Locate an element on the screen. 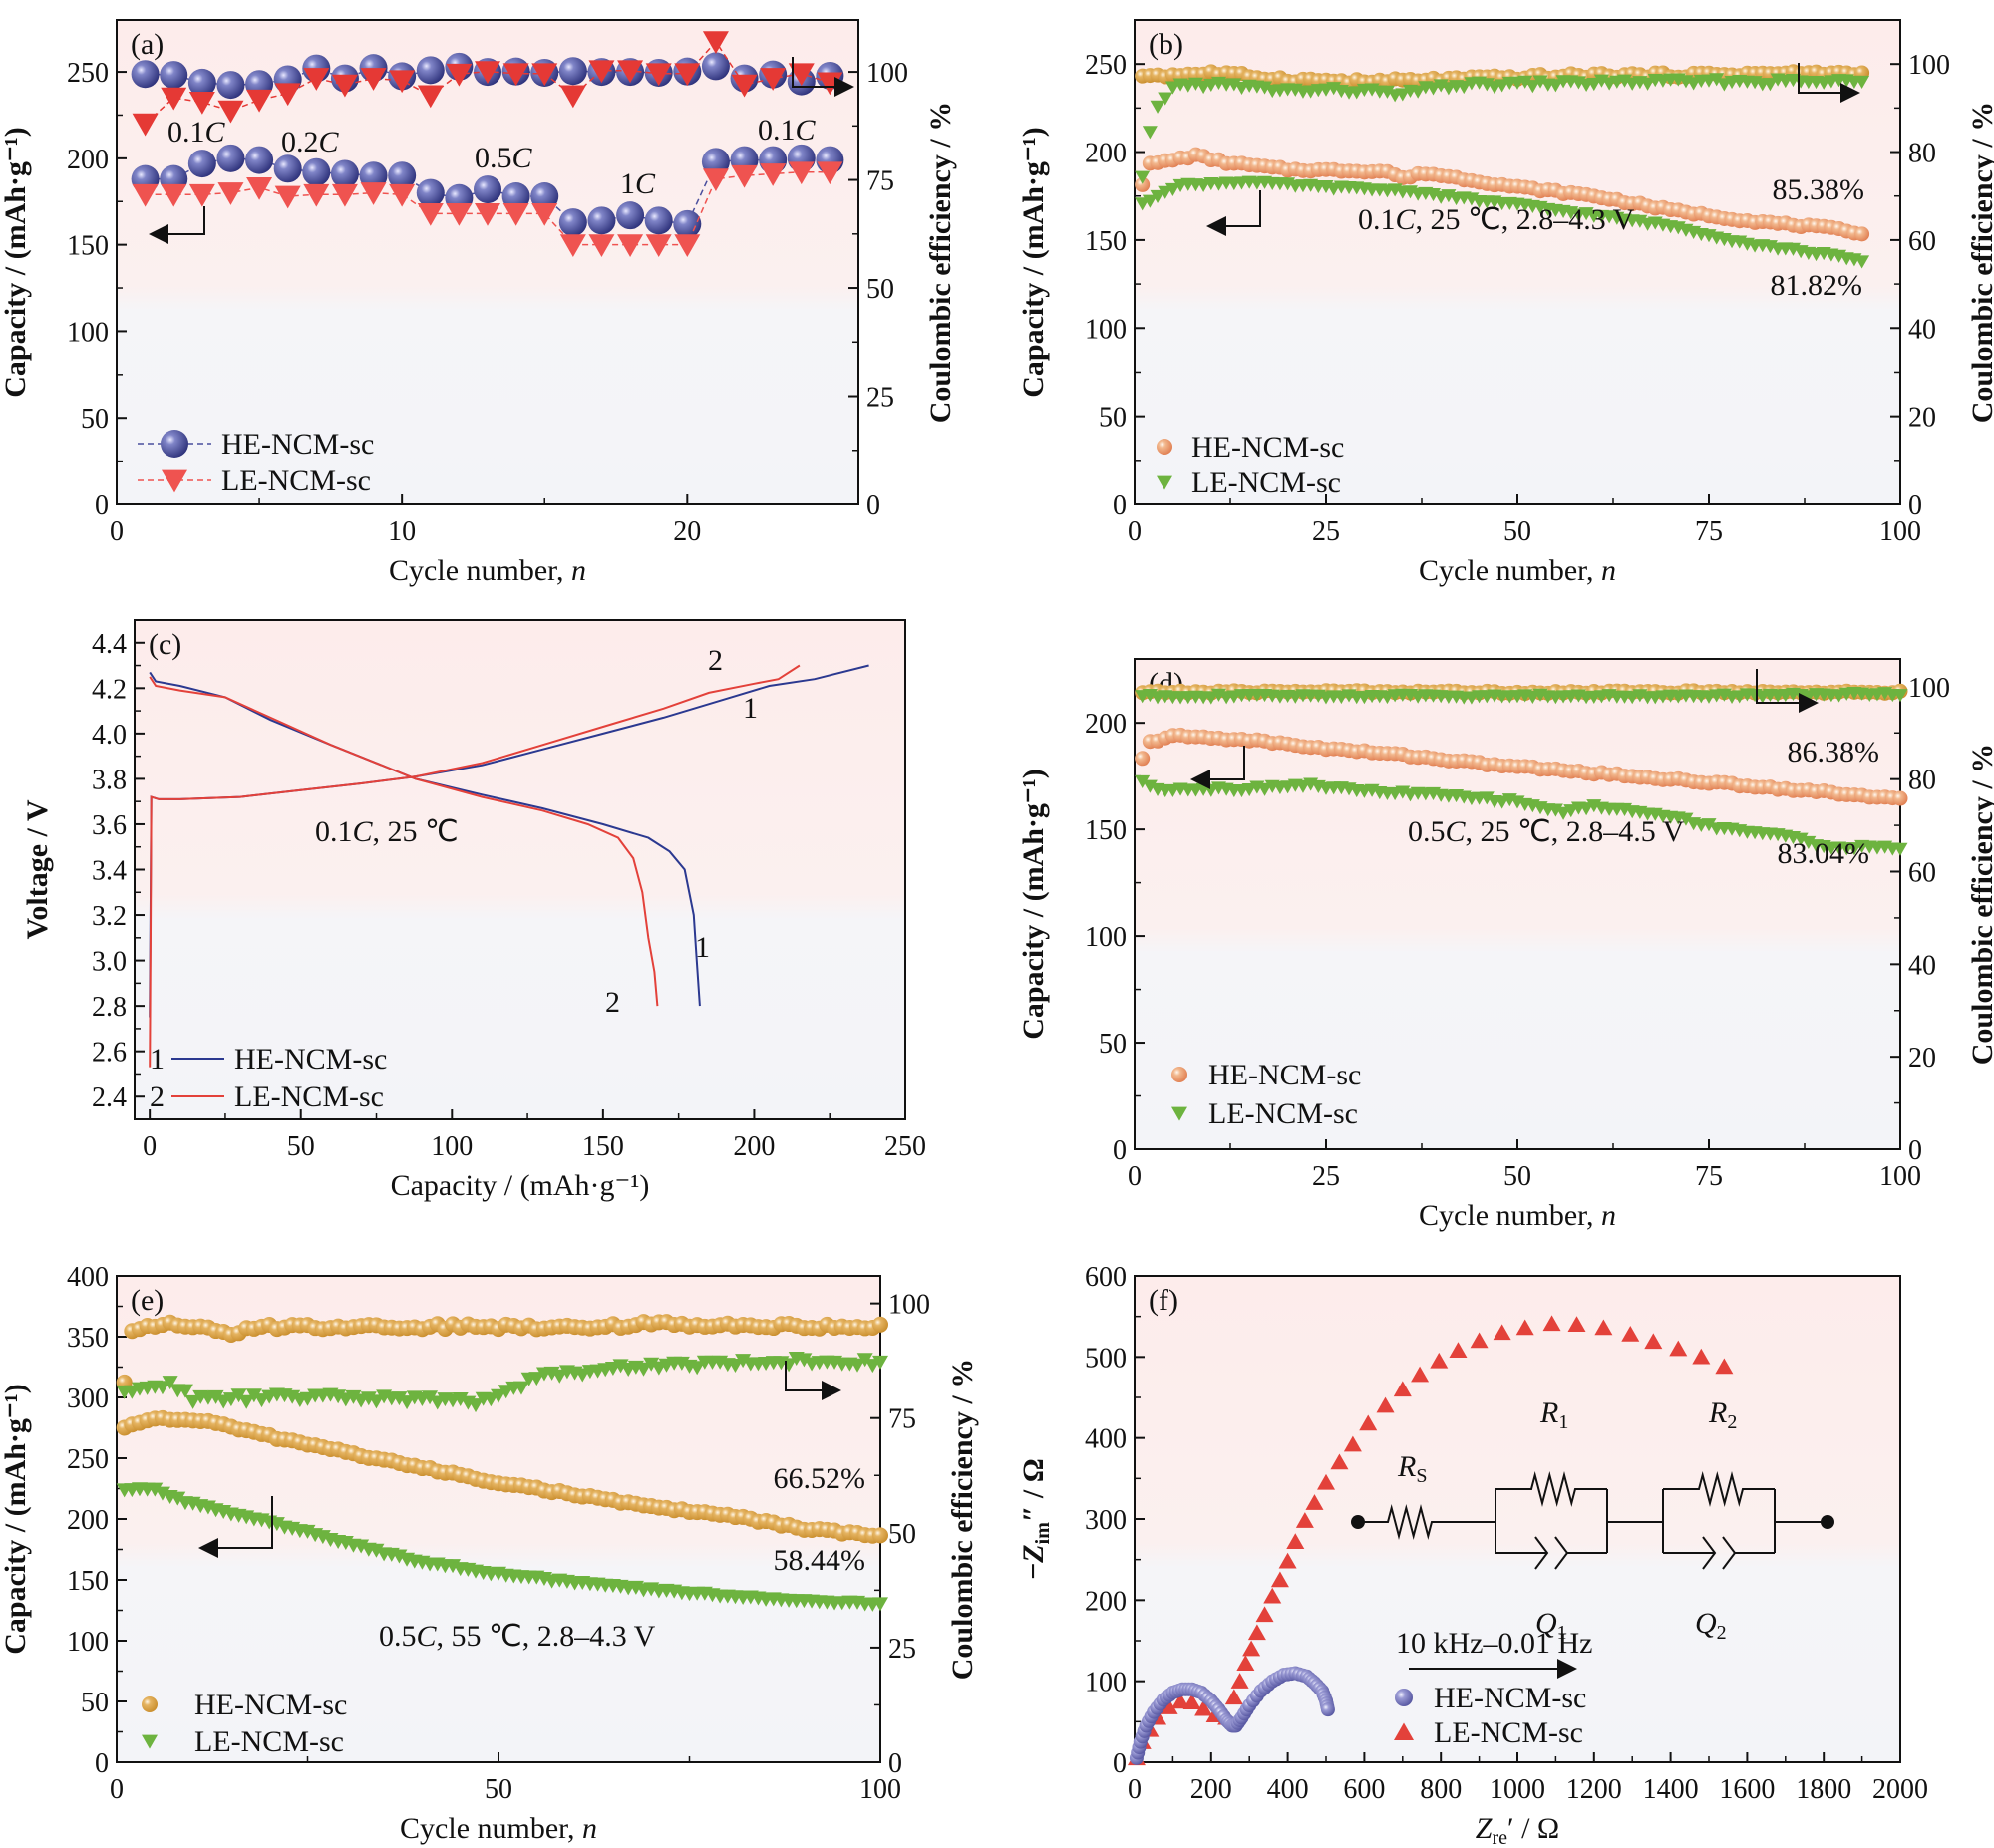 This screenshot has width=1994, height=1848. x-tick-label: 50 is located at coordinates (1517, 532).